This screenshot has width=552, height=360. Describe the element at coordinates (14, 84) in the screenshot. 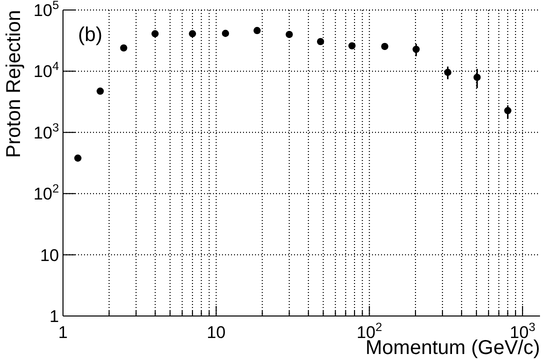

I see `y-axis-title: Proton Rejection` at that location.